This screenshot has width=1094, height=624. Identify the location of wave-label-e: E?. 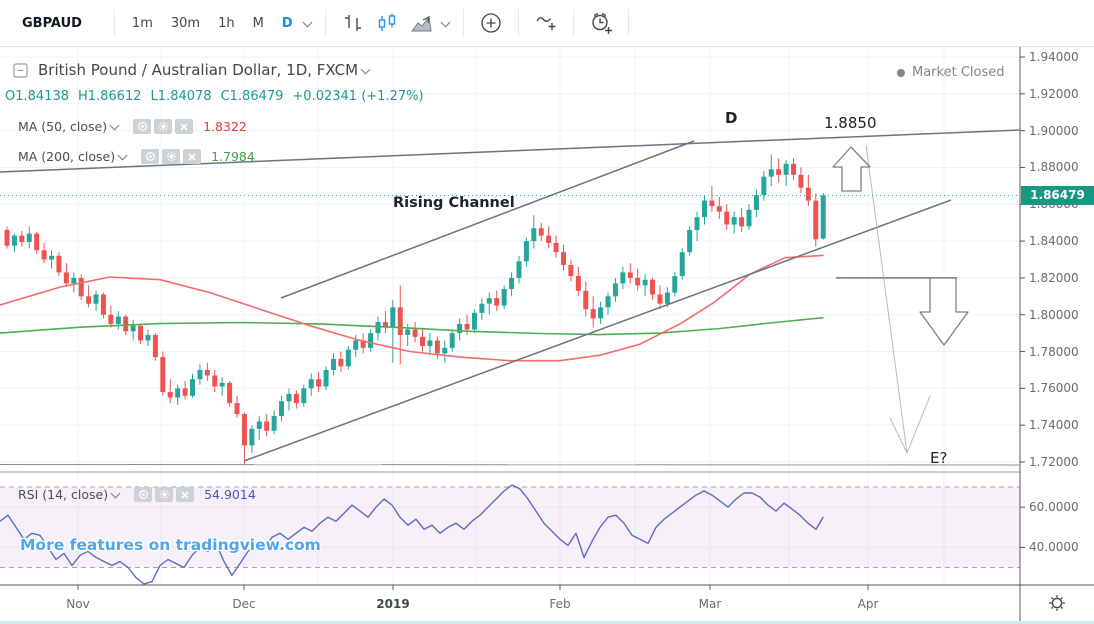
(939, 458).